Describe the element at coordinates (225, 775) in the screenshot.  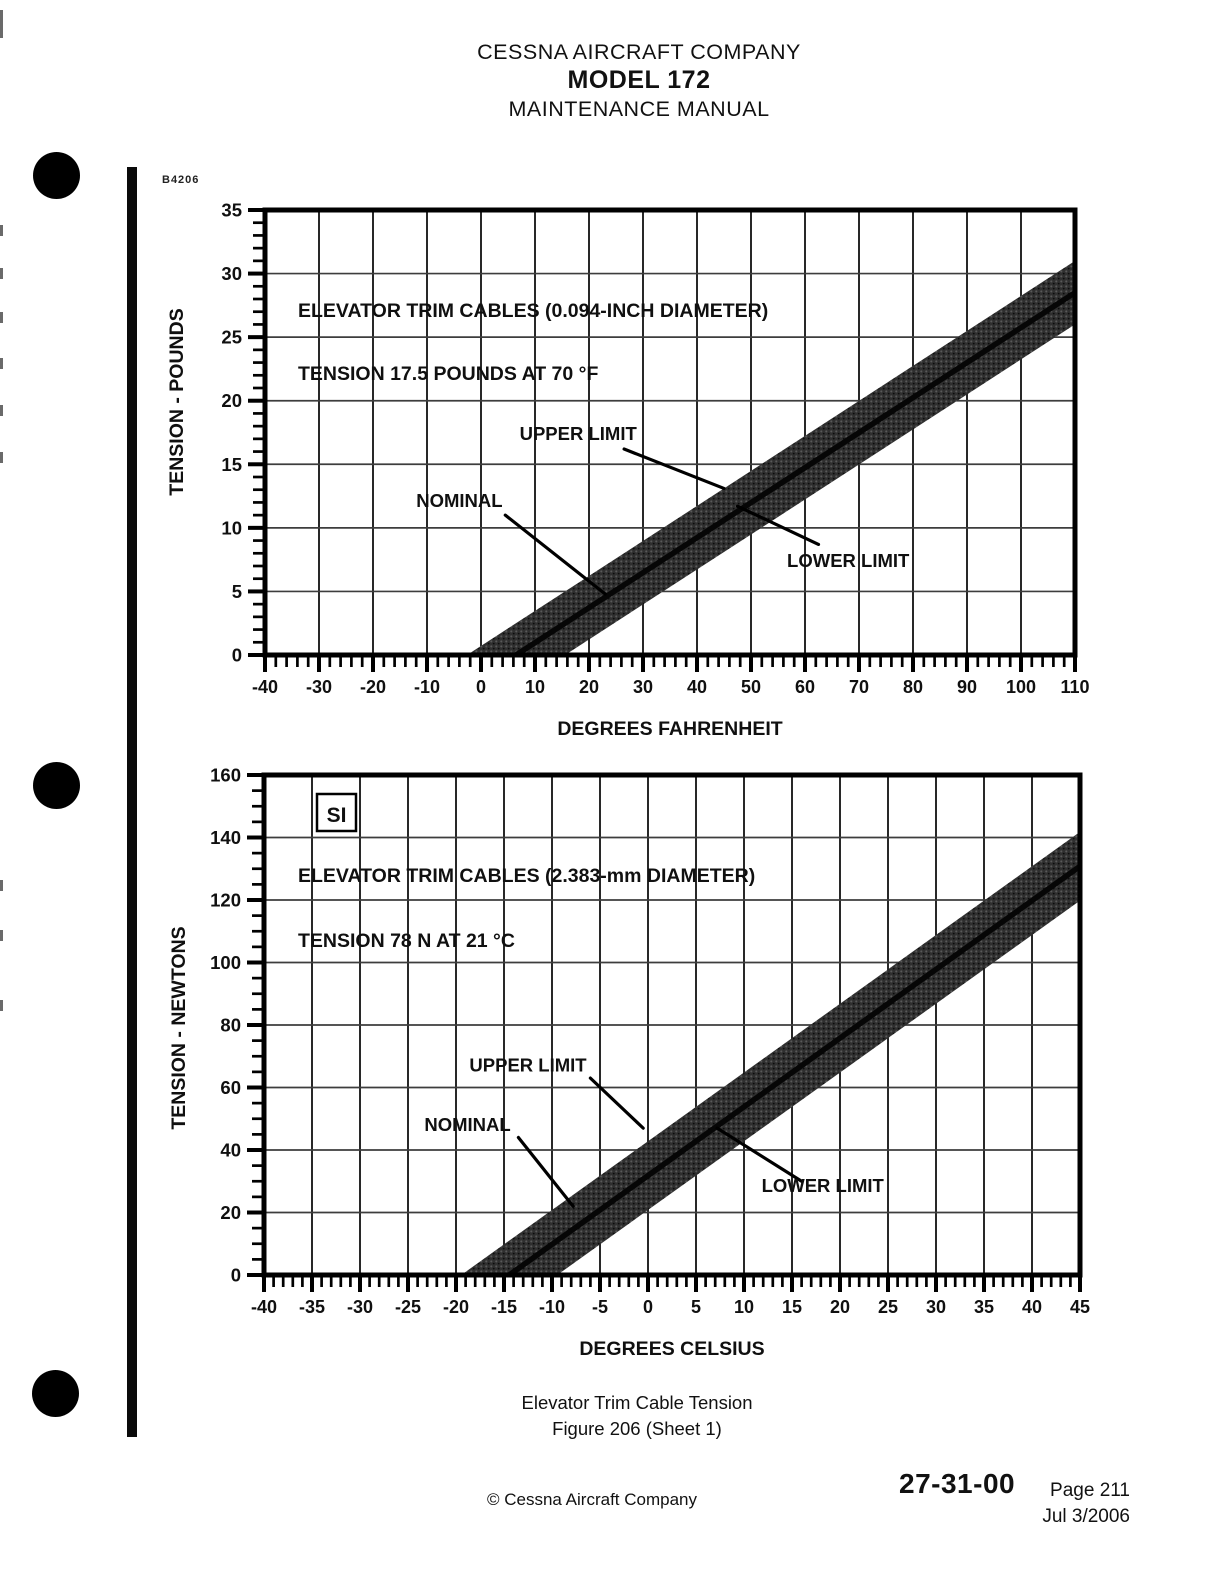
I see `y-tick-label: 160` at that location.